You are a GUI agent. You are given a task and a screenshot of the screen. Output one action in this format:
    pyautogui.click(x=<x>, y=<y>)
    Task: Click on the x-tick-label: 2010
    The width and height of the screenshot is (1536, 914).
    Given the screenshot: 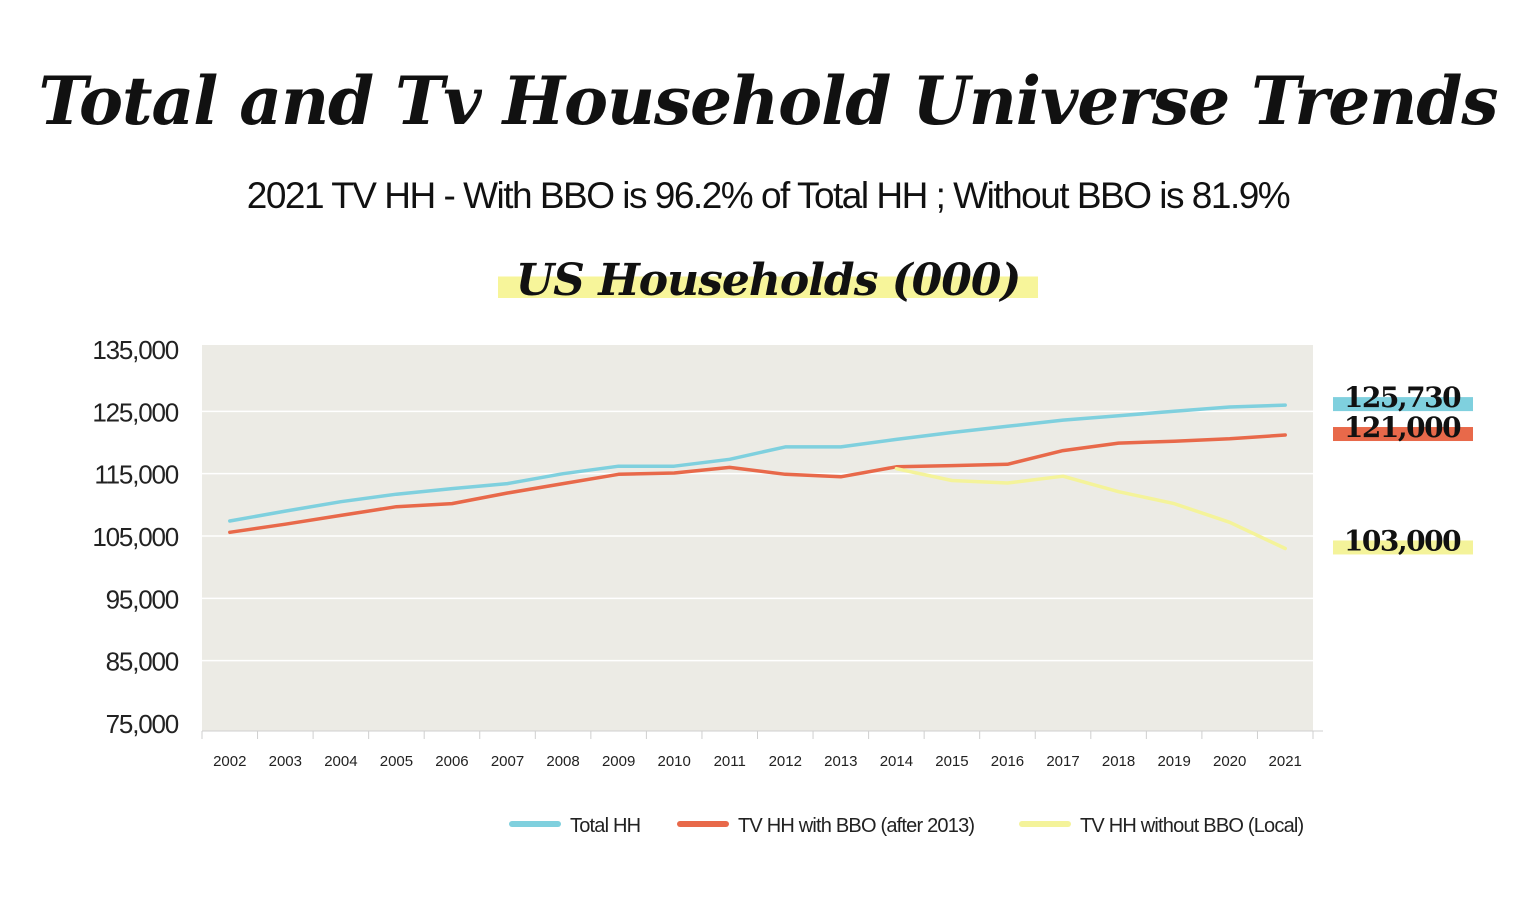 What is the action you would take?
    pyautogui.click(x=673, y=761)
    